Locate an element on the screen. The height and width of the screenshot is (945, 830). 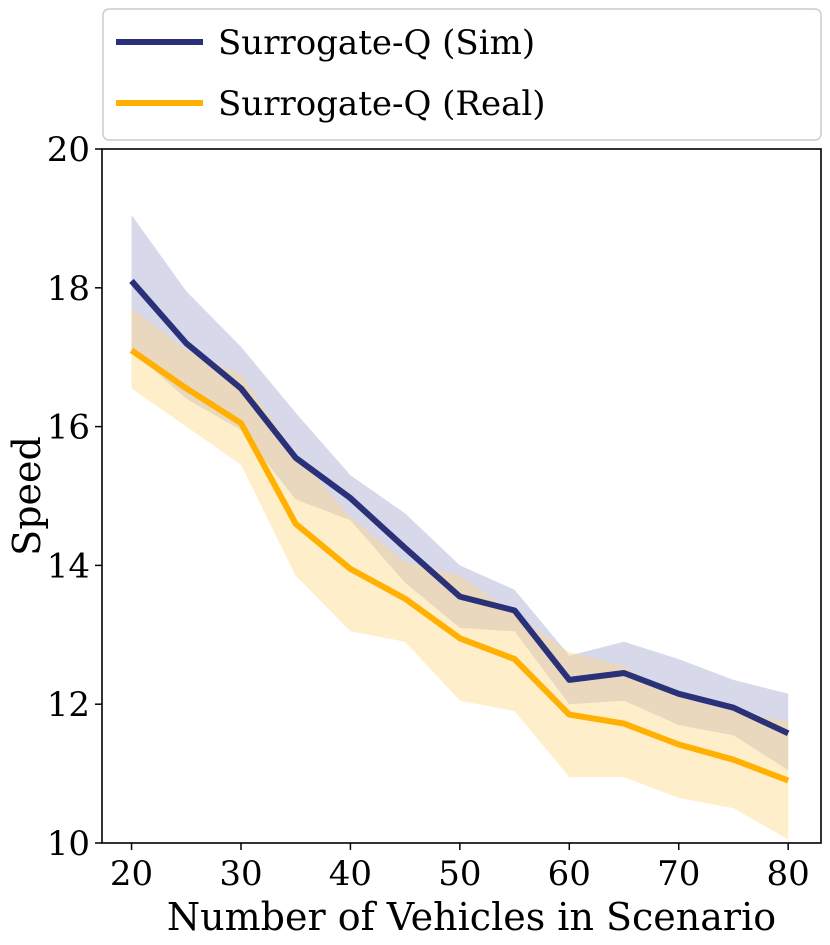
x-tick-label-70: 70 is located at coordinates (678, 874).